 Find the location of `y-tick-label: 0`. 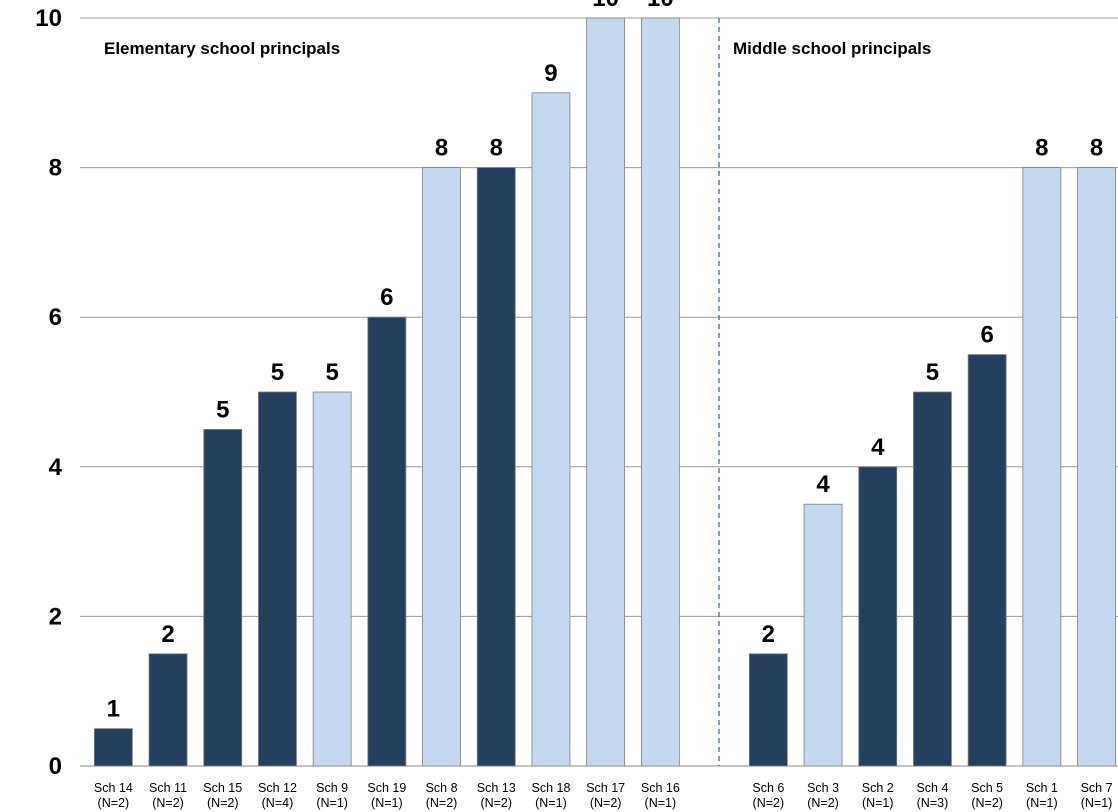

y-tick-label: 0 is located at coordinates (55, 766).